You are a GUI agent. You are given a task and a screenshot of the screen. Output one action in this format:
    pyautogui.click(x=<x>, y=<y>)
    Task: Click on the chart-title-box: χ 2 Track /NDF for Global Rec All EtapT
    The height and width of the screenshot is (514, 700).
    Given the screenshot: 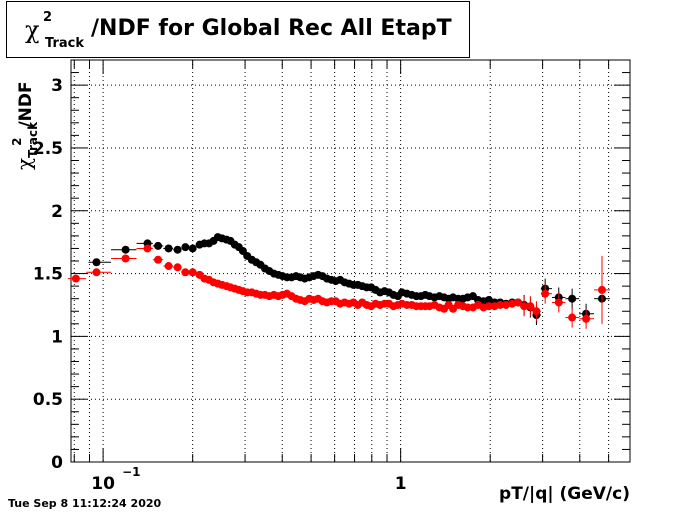 What is the action you would take?
    pyautogui.click(x=238, y=29)
    